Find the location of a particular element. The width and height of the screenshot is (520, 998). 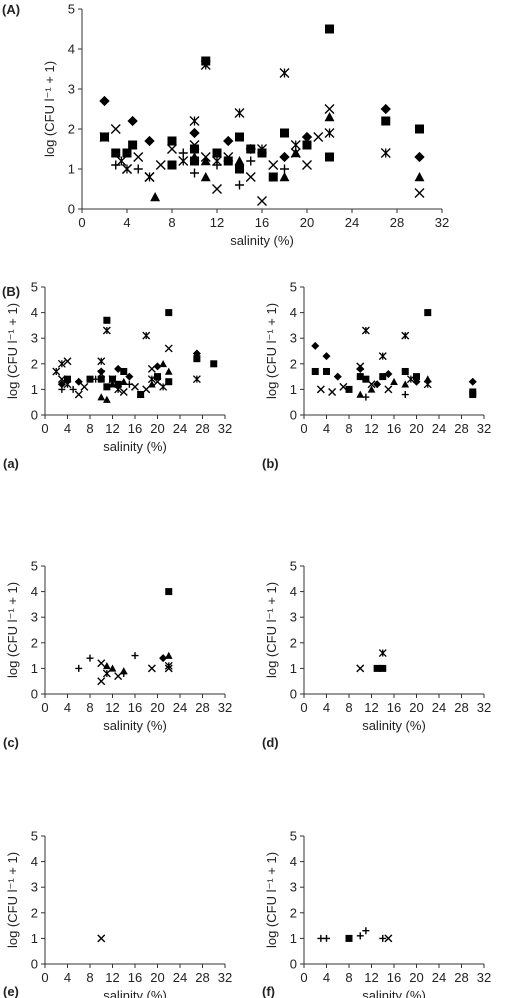

y-tick-label: 4 is located at coordinates (34, 591).